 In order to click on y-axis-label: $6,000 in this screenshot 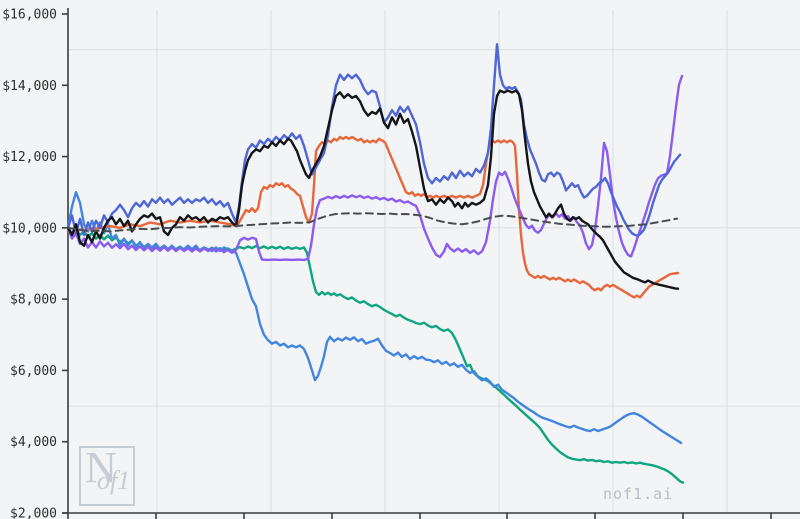, I will do `click(33, 371)`.